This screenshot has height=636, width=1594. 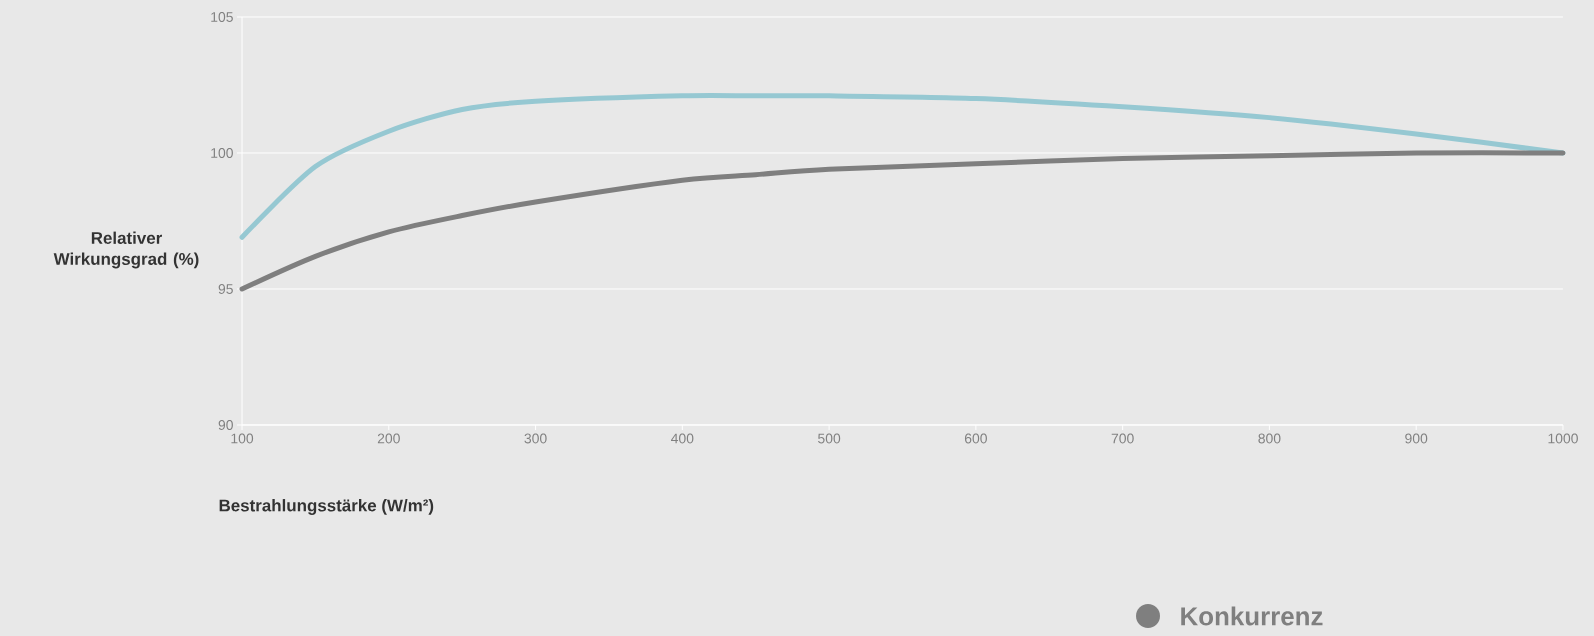 What do you see at coordinates (682, 438) in the screenshot?
I see `x-tick-label: 400` at bounding box center [682, 438].